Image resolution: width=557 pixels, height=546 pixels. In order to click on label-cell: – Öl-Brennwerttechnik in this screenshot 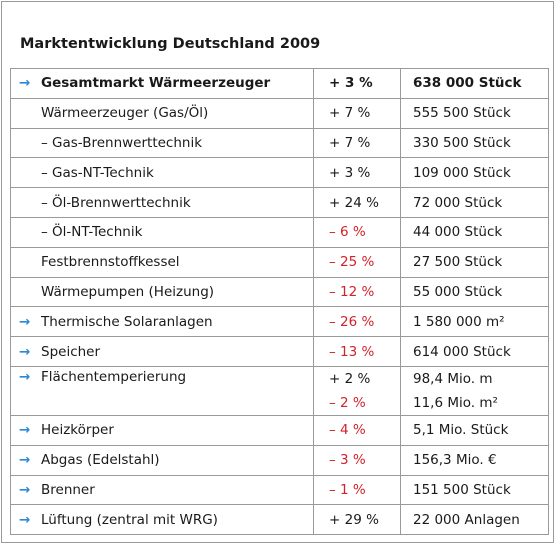, I will do `click(162, 202)`.